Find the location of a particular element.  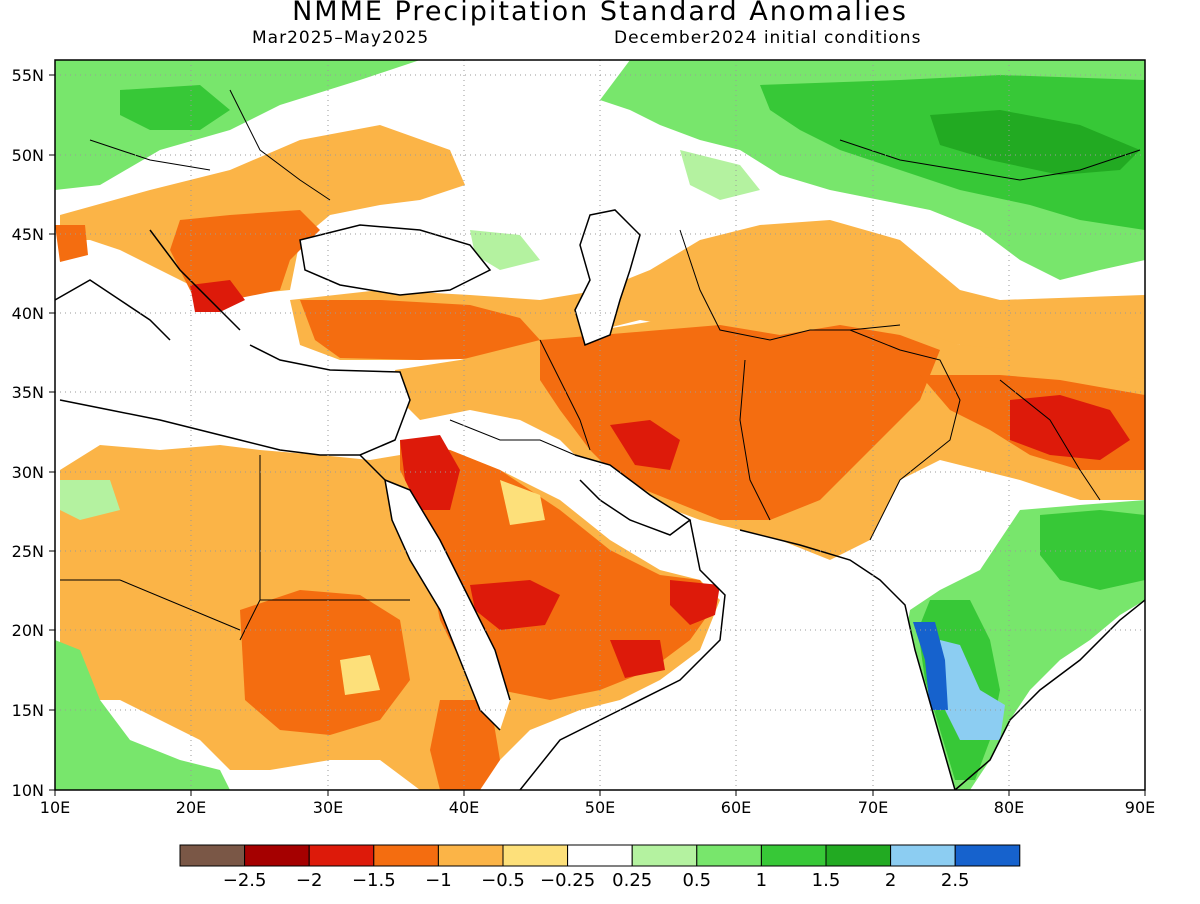

bay-of-bengal is located at coordinates (1067, 697).